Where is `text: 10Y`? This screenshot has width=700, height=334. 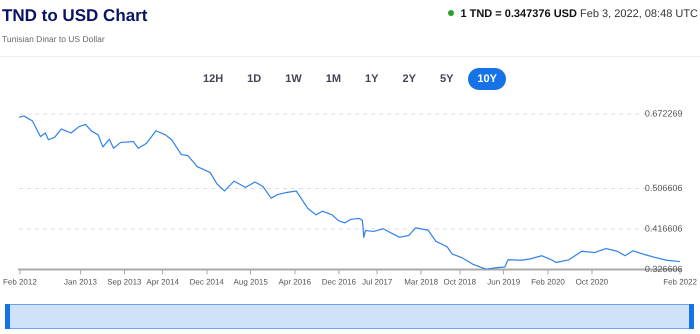
text: 10Y is located at coordinates (487, 79).